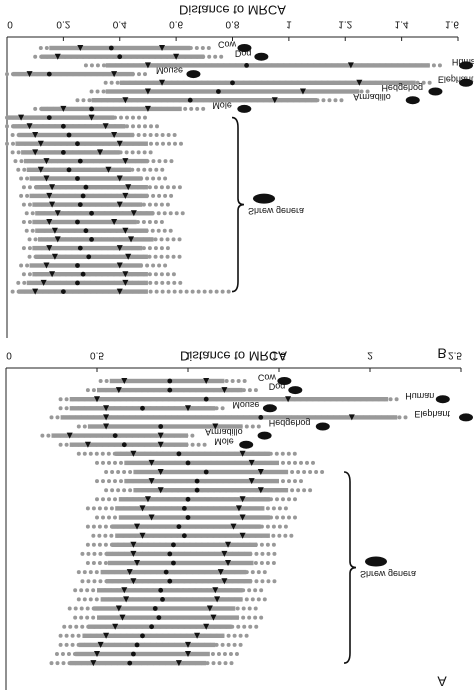 Image resolution: width=474 pixels, height=694 pixels. Describe the element at coordinates (370, 354) in the screenshot. I see `x-tick-label: 2` at that location.